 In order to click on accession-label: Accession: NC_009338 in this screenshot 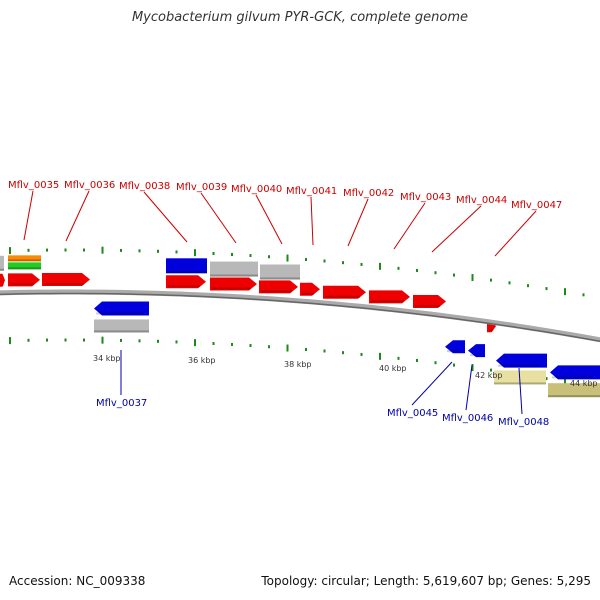, I will do `click(77, 581)`.